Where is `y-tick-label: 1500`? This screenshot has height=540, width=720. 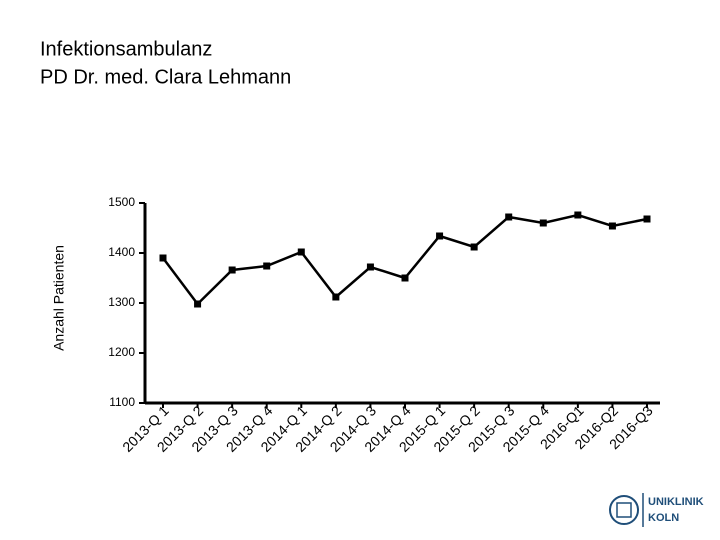 y-tick-label: 1500 is located at coordinates (121, 202).